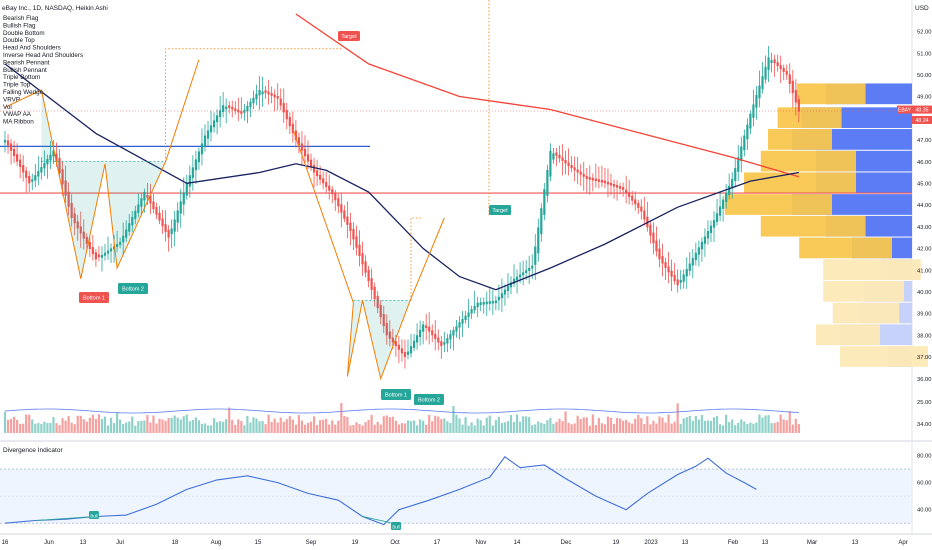 The width and height of the screenshot is (932, 550). What do you see at coordinates (924, 228) in the screenshot?
I see `price-tick-label: 43.00` at bounding box center [924, 228].